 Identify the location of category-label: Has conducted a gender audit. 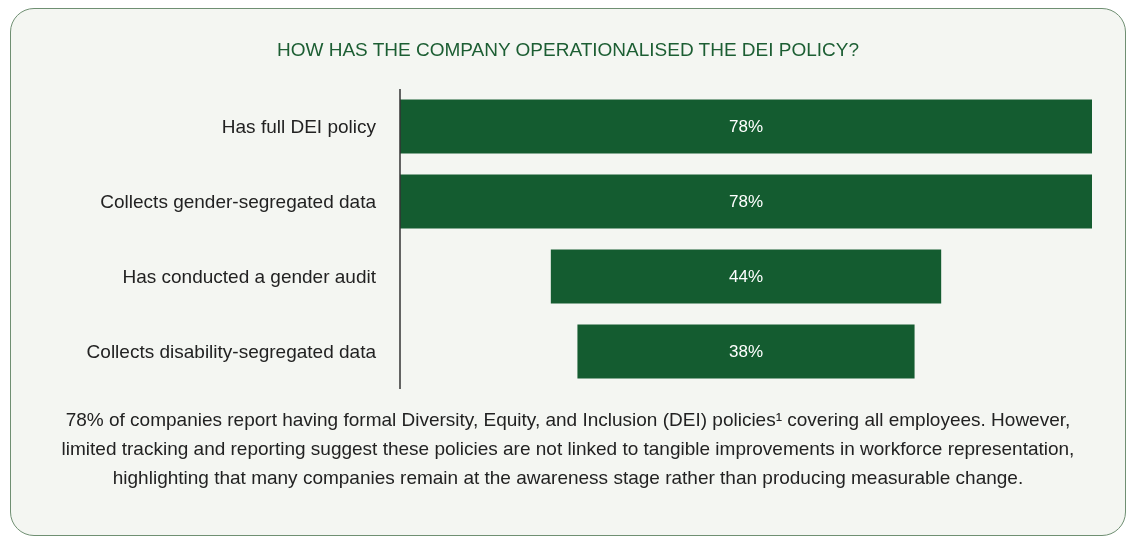
(249, 277).